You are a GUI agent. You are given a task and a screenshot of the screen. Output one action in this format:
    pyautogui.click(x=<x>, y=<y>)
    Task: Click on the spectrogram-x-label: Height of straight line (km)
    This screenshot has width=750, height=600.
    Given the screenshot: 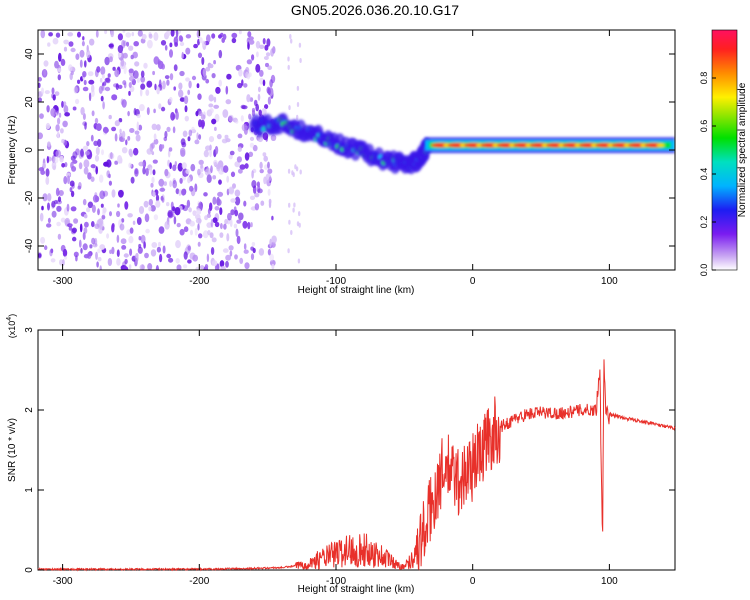 What is the action you would take?
    pyautogui.click(x=356, y=290)
    